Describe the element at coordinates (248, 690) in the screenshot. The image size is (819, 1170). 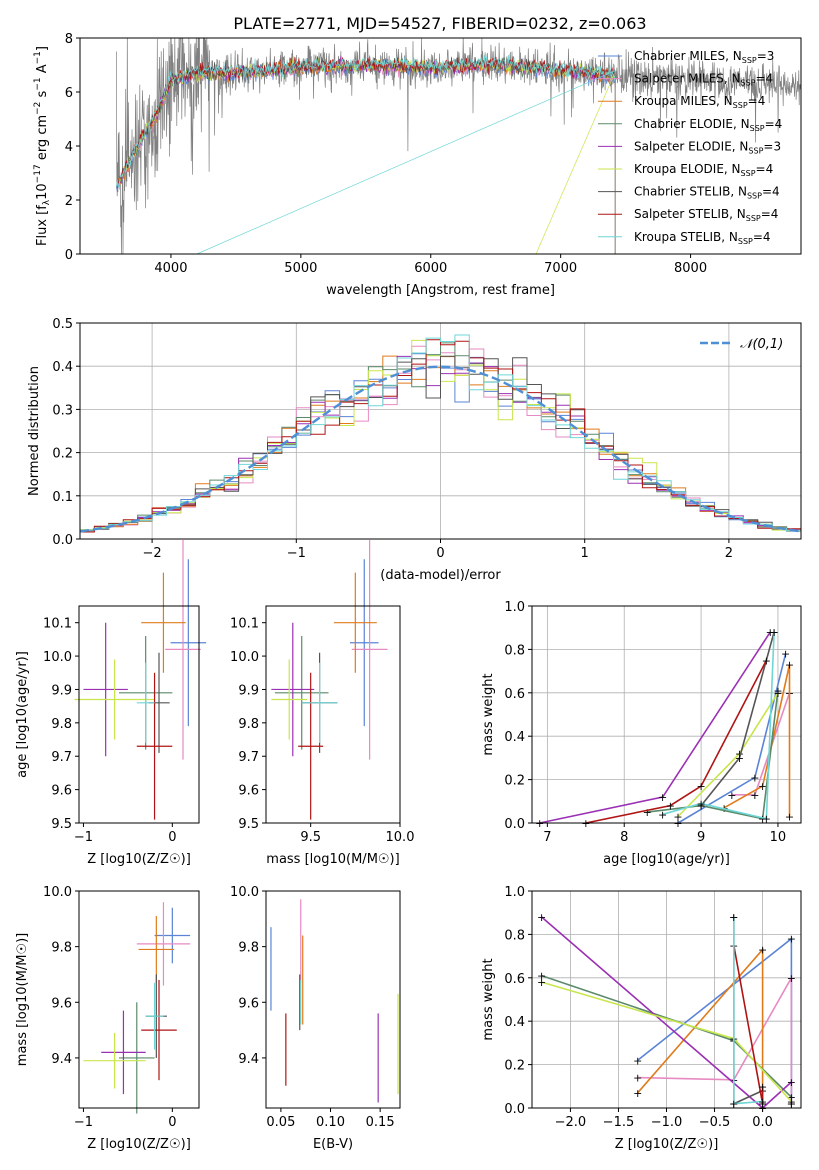
I see `y-tick-label: 9.9` at that location.